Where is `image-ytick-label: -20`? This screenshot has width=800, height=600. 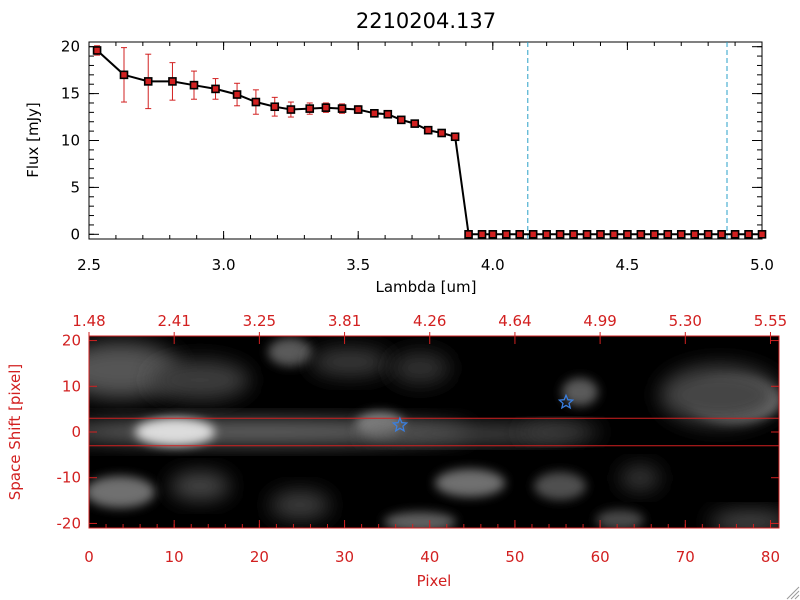
image-ytick-label: -20 is located at coordinates (69, 523).